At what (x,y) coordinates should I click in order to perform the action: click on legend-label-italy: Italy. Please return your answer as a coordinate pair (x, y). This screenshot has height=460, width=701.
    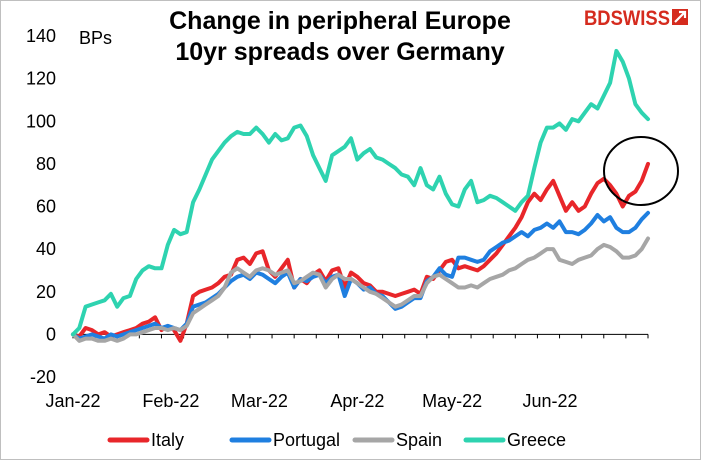
    Looking at the image, I should click on (167, 440).